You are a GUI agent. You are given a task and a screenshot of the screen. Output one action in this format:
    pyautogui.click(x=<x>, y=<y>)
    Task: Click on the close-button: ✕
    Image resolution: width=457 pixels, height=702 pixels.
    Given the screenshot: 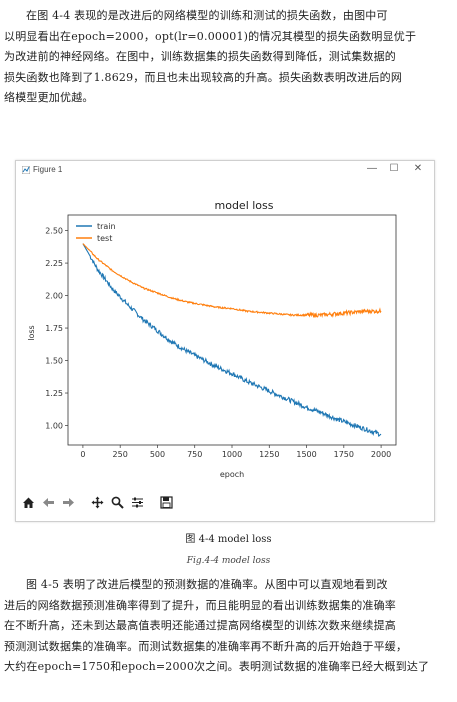 What is the action you would take?
    pyautogui.click(x=418, y=168)
    